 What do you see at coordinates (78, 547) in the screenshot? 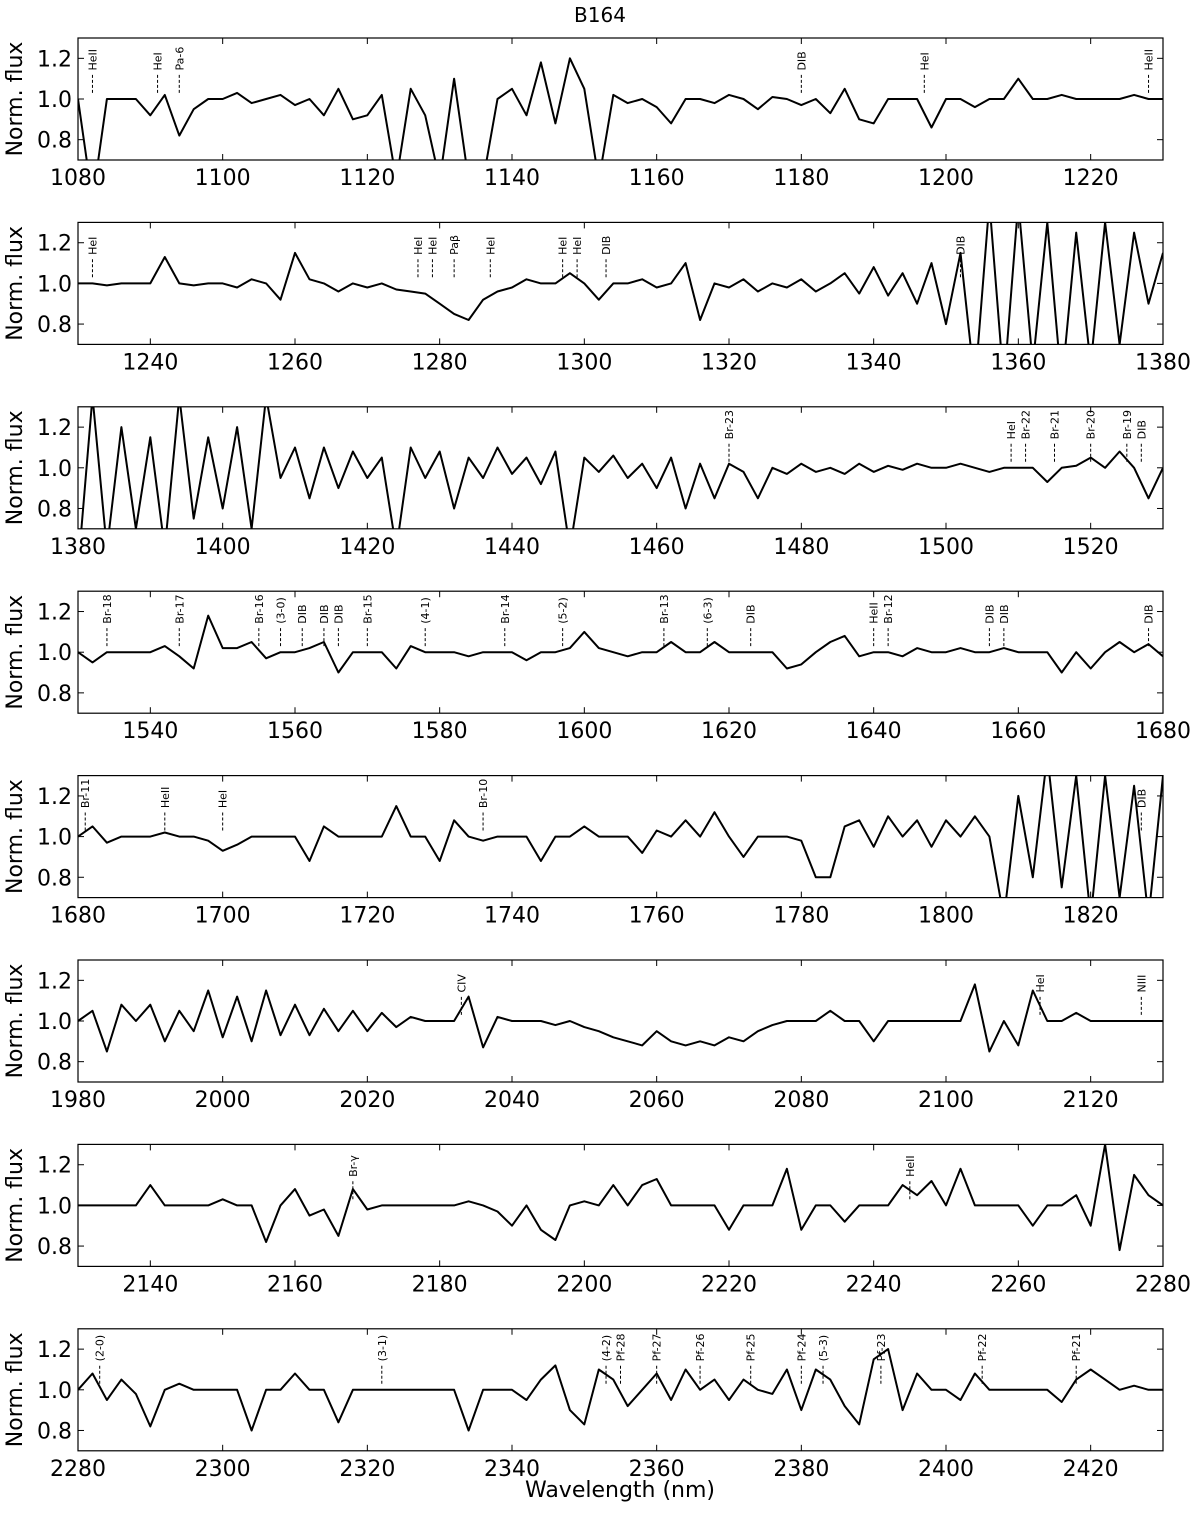
I see `x-tick-label: 1380` at bounding box center [78, 547].